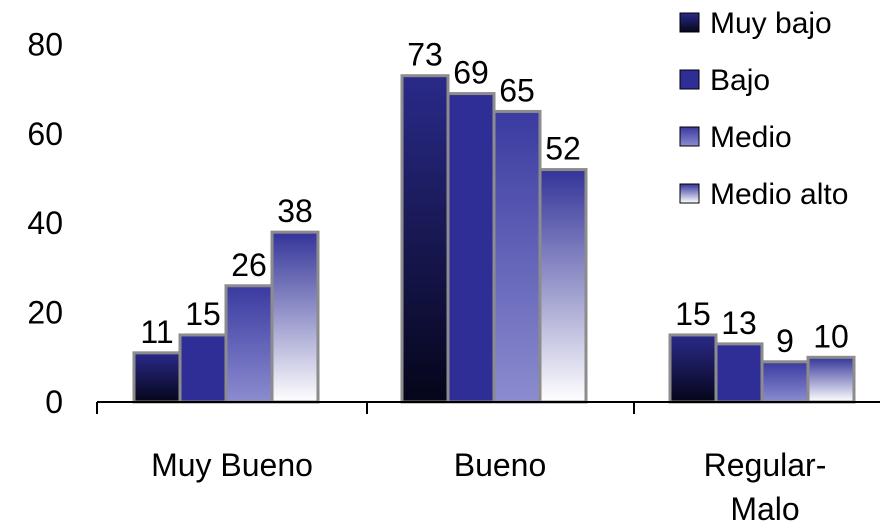 Image resolution: width=892 pixels, height=528 pixels. I want to click on y-tick-label: 0, so click(54, 402).